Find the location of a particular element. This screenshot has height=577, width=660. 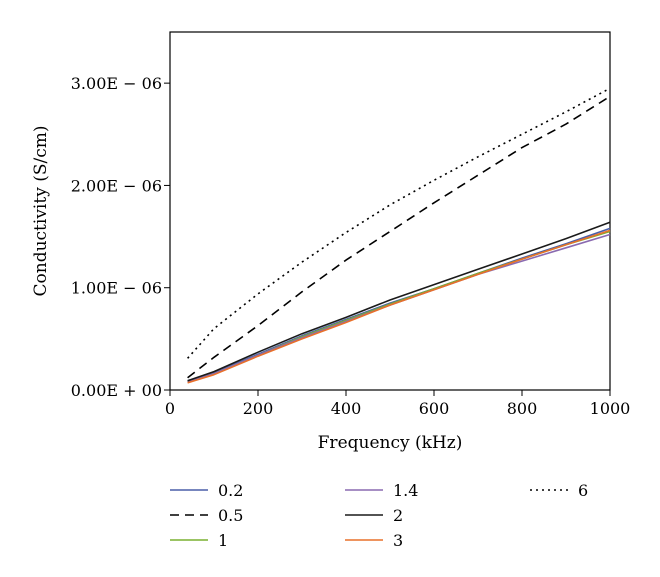

legend-label: 0.5 is located at coordinates (230, 515).